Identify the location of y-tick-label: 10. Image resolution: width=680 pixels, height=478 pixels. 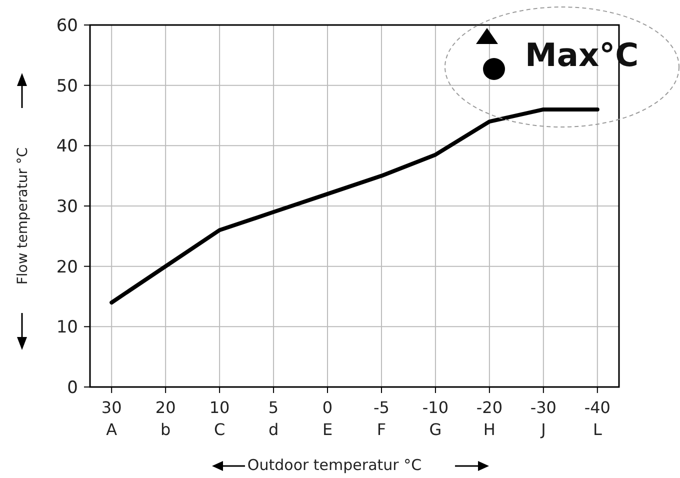
(67, 328).